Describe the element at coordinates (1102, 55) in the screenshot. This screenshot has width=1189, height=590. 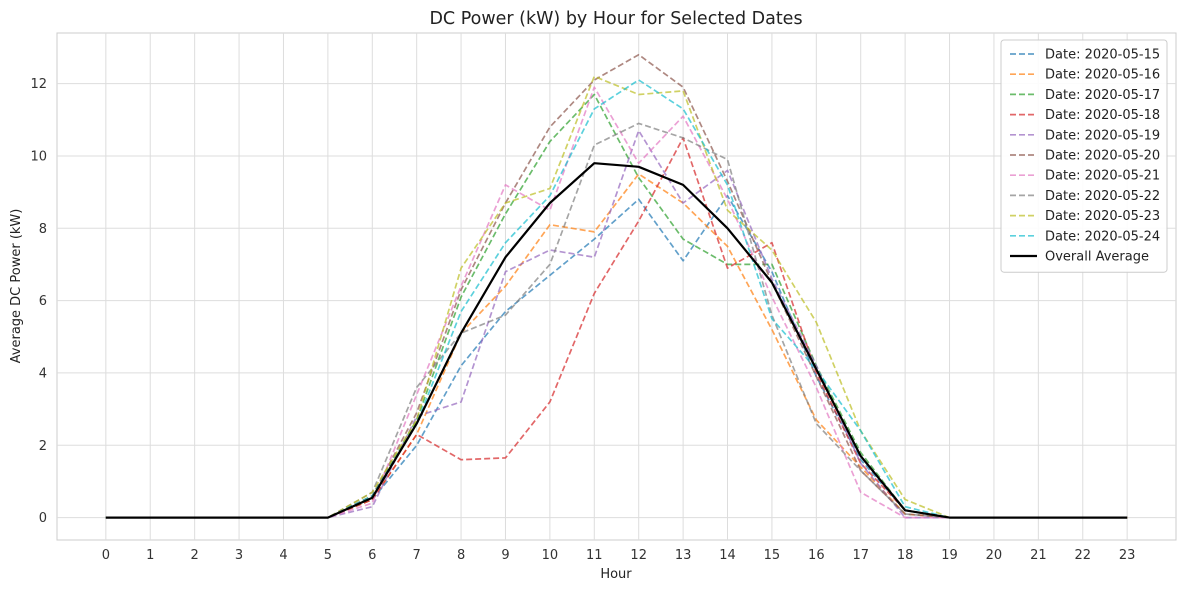
I see `legend-entry: Date: 2020-05-15` at that location.